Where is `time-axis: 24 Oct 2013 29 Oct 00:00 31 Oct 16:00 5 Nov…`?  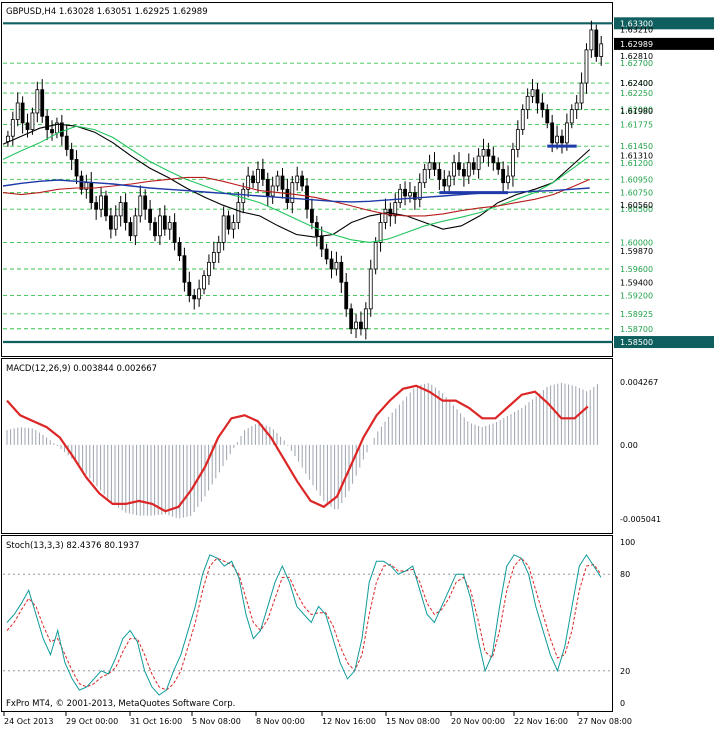
time-axis: 24 Oct 2013 29 Oct 00:00 31 Oct 16:00 5 Nov… is located at coordinates (317, 719).